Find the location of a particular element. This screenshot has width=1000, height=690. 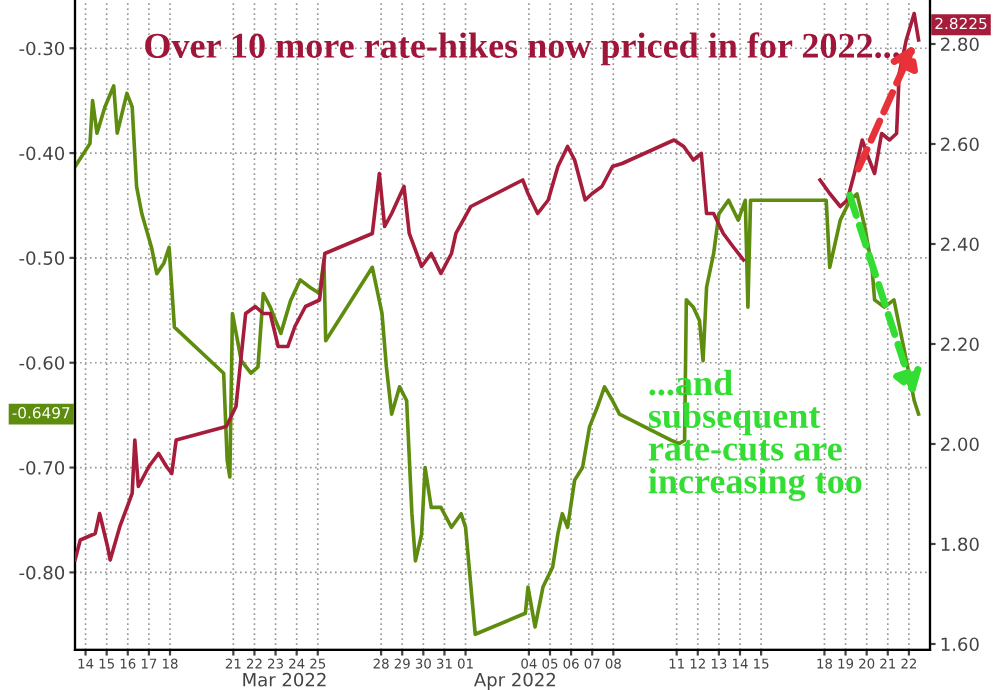

y-tick-label: -0.40 is located at coordinates (42, 153).